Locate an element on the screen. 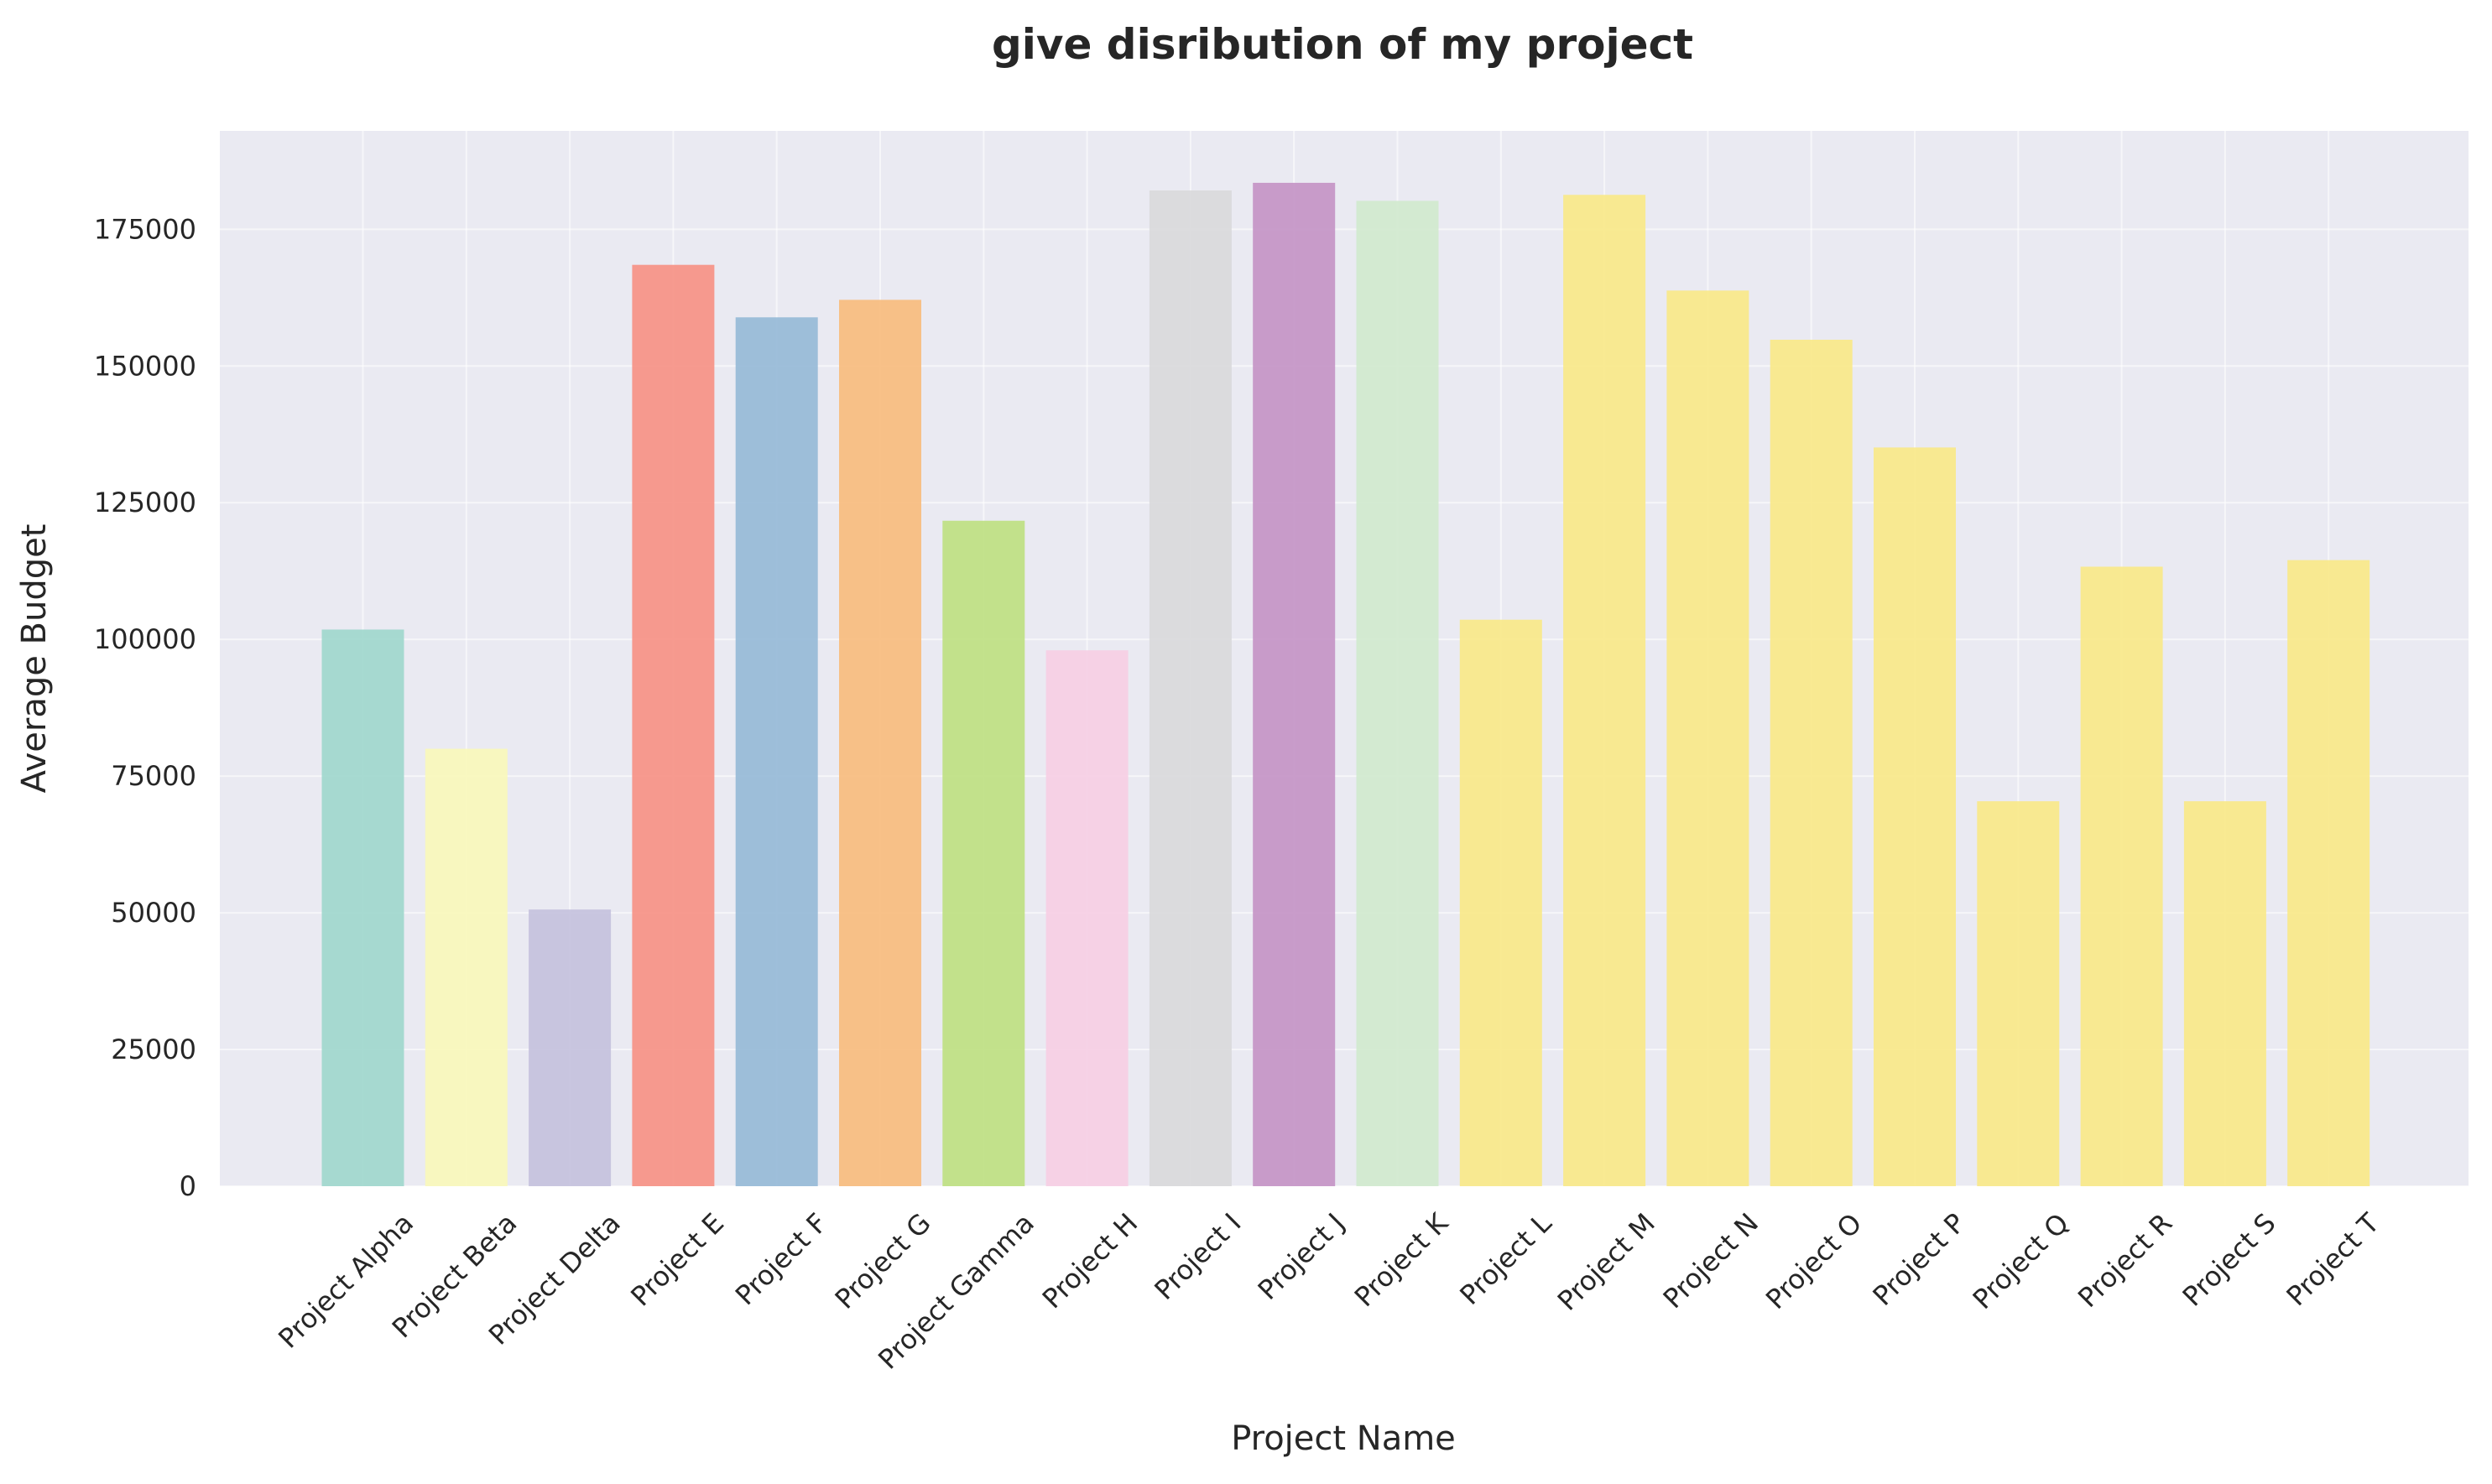 This screenshot has width=2492, height=1484. x-tick-label: Project E is located at coordinates (677, 1260).